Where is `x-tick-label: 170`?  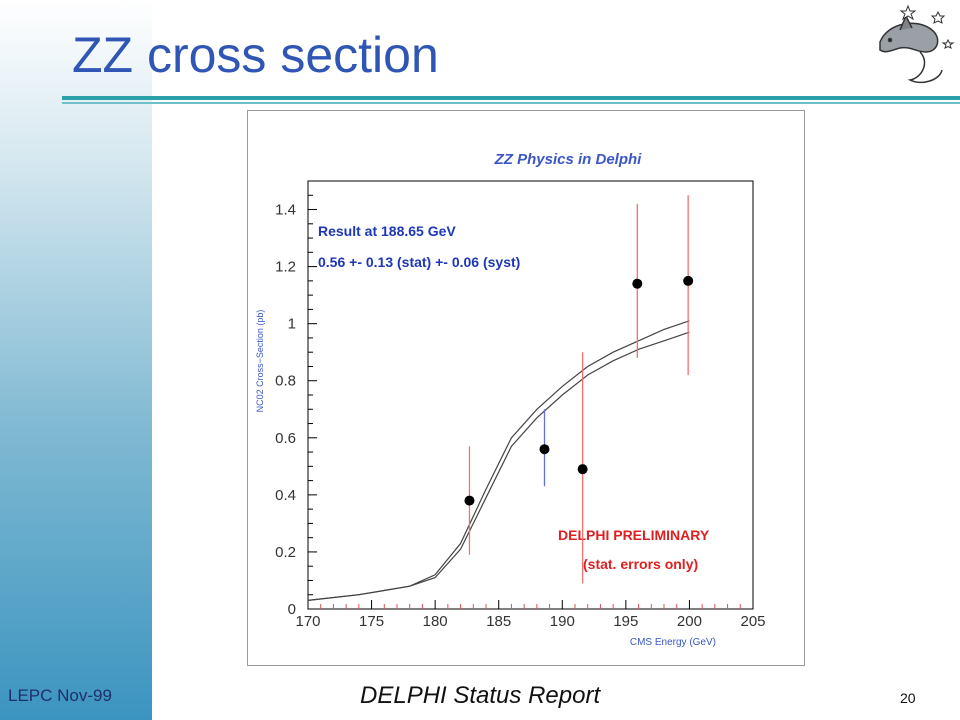
x-tick-label: 170 is located at coordinates (307, 621).